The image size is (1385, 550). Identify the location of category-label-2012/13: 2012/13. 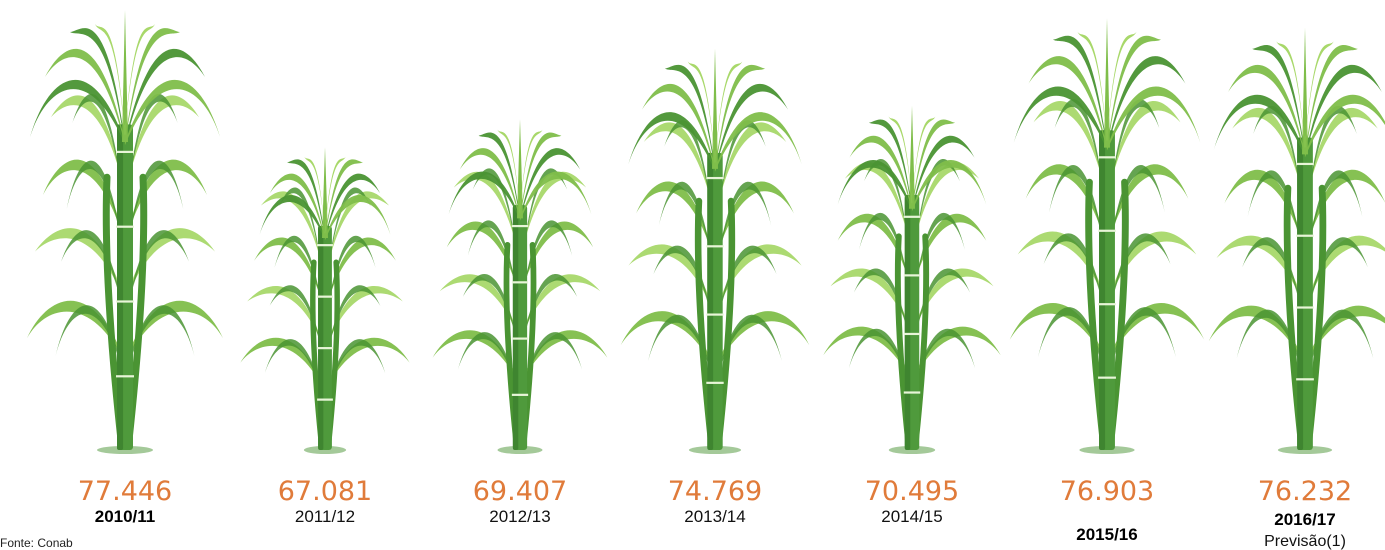
(519, 516).